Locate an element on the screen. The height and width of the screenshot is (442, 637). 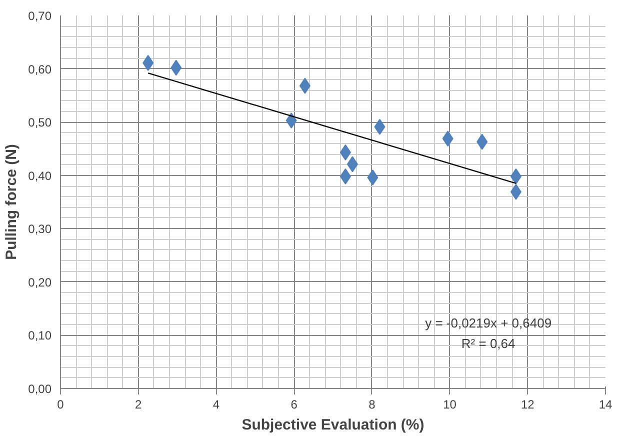
y-tick-label: 0,30 is located at coordinates (40, 229).